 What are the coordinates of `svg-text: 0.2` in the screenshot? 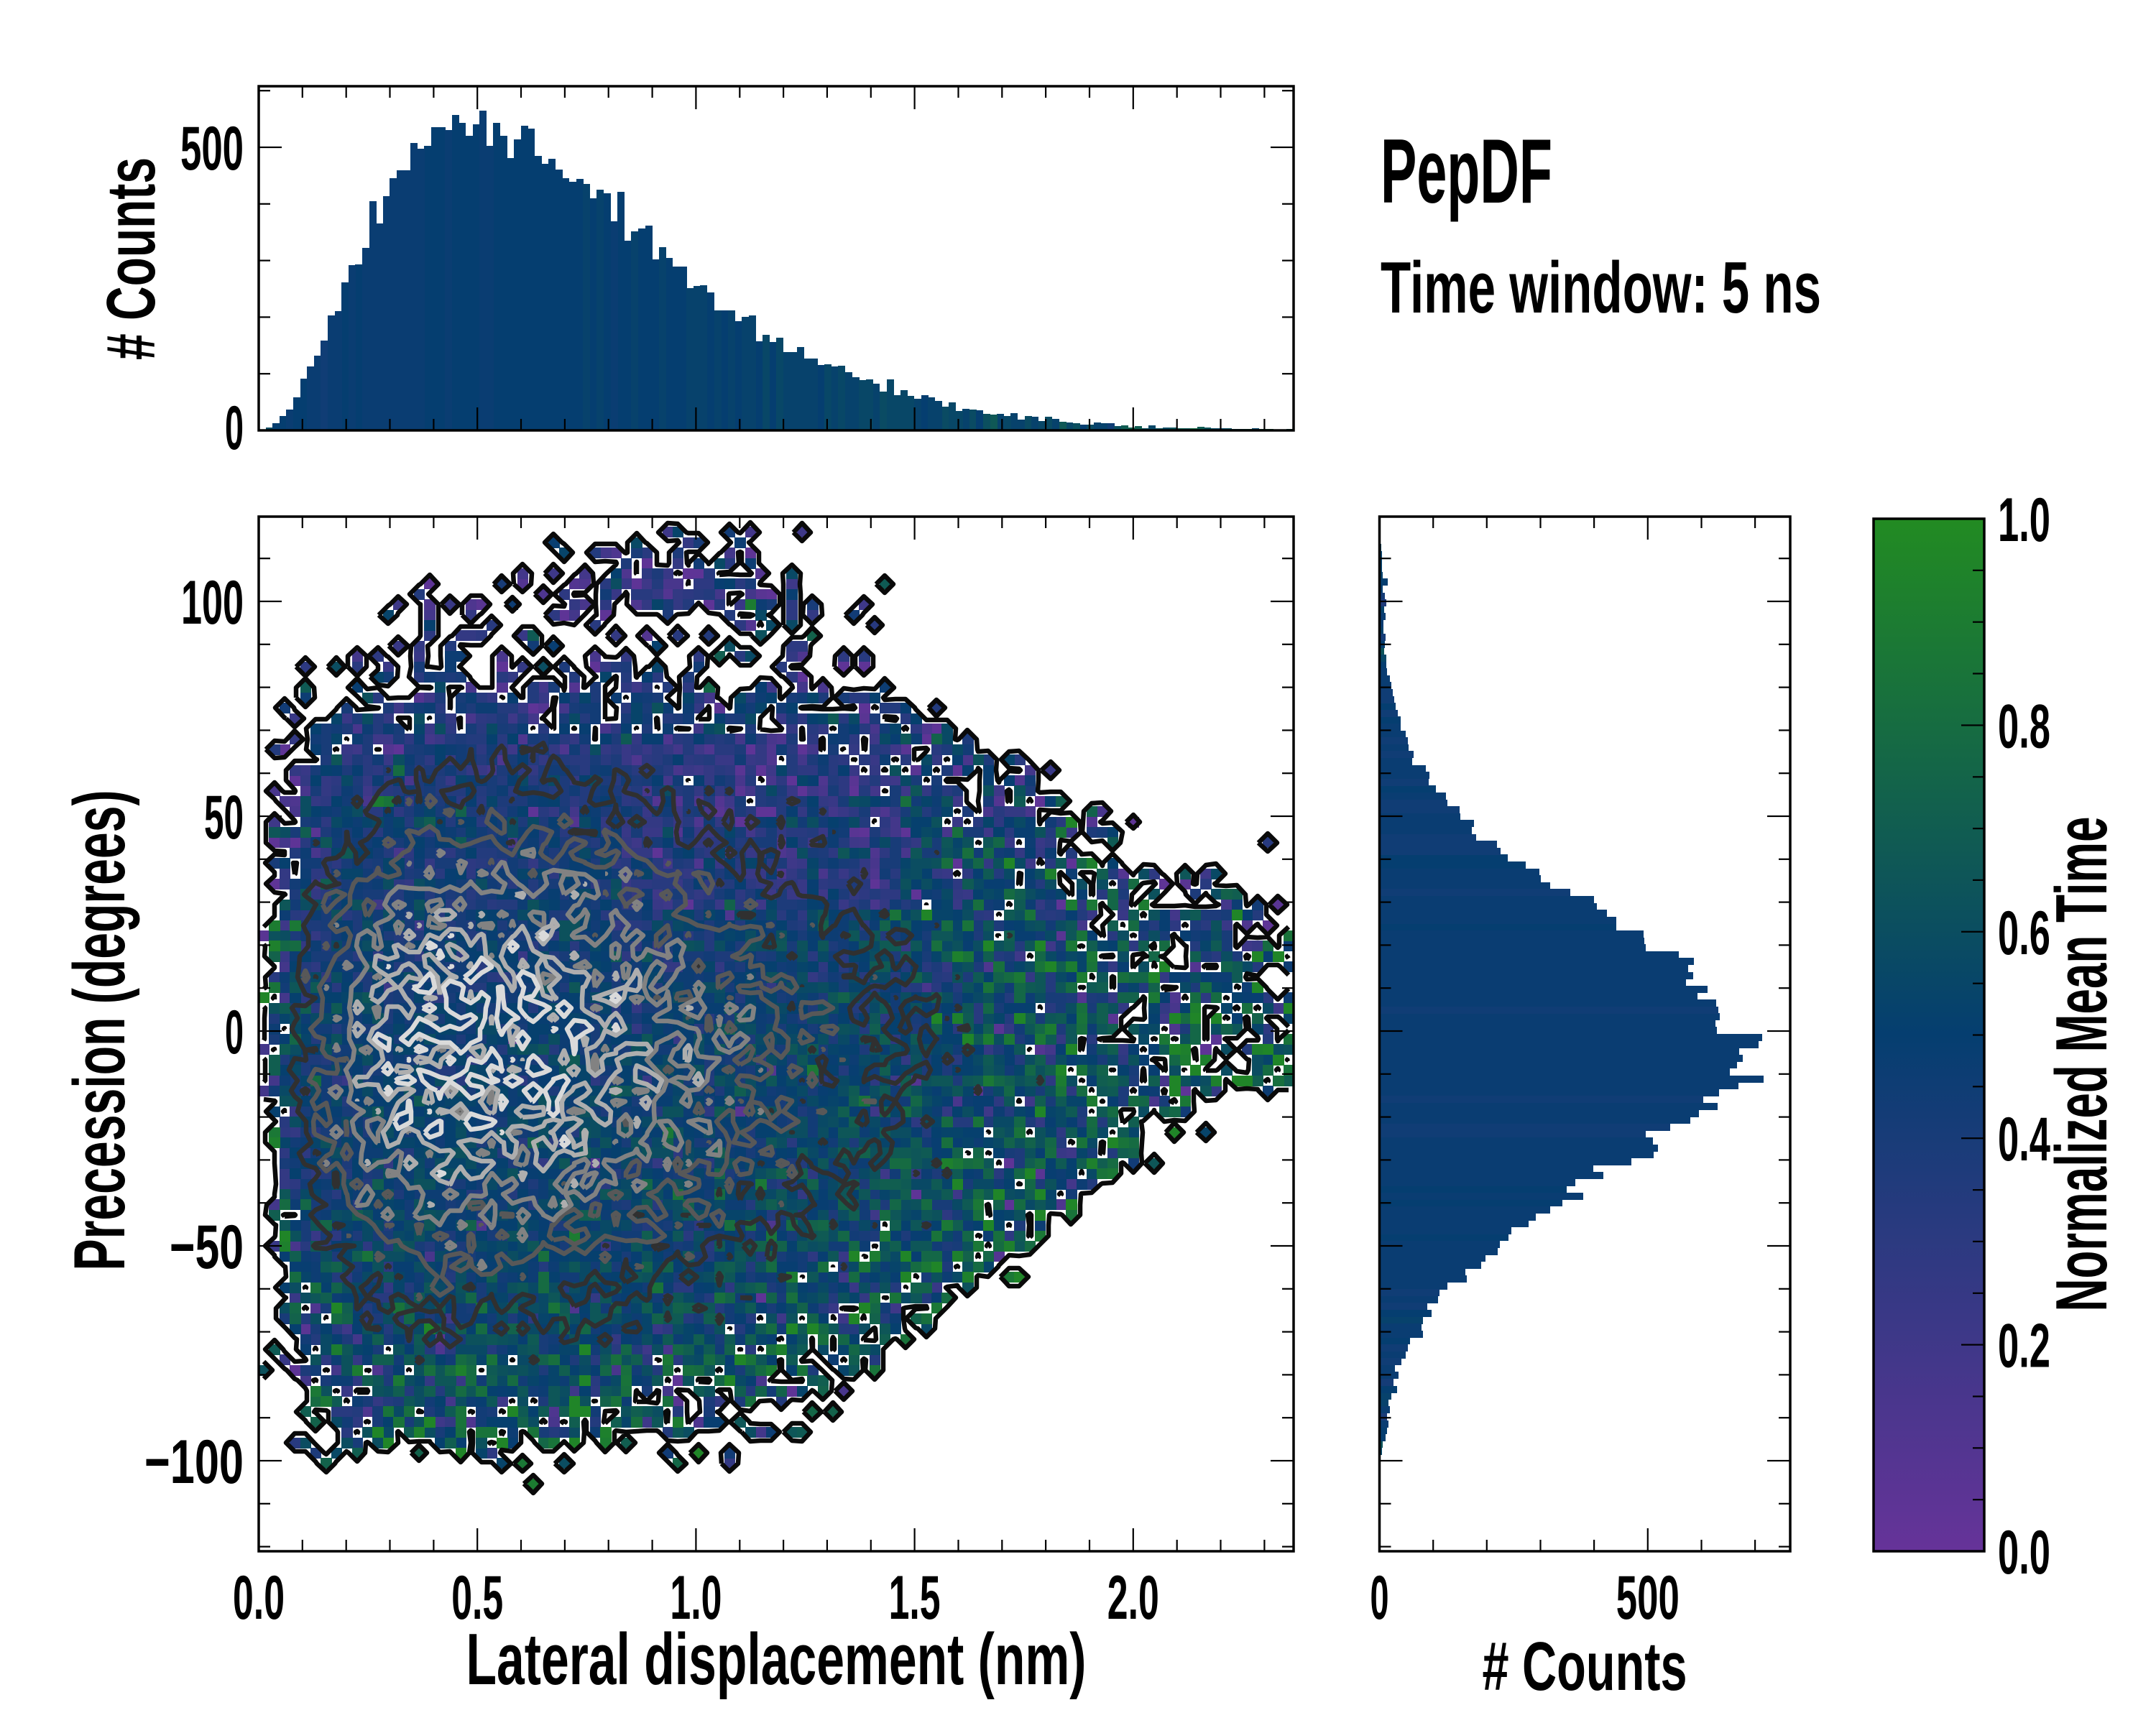 It's located at (2024, 1347).